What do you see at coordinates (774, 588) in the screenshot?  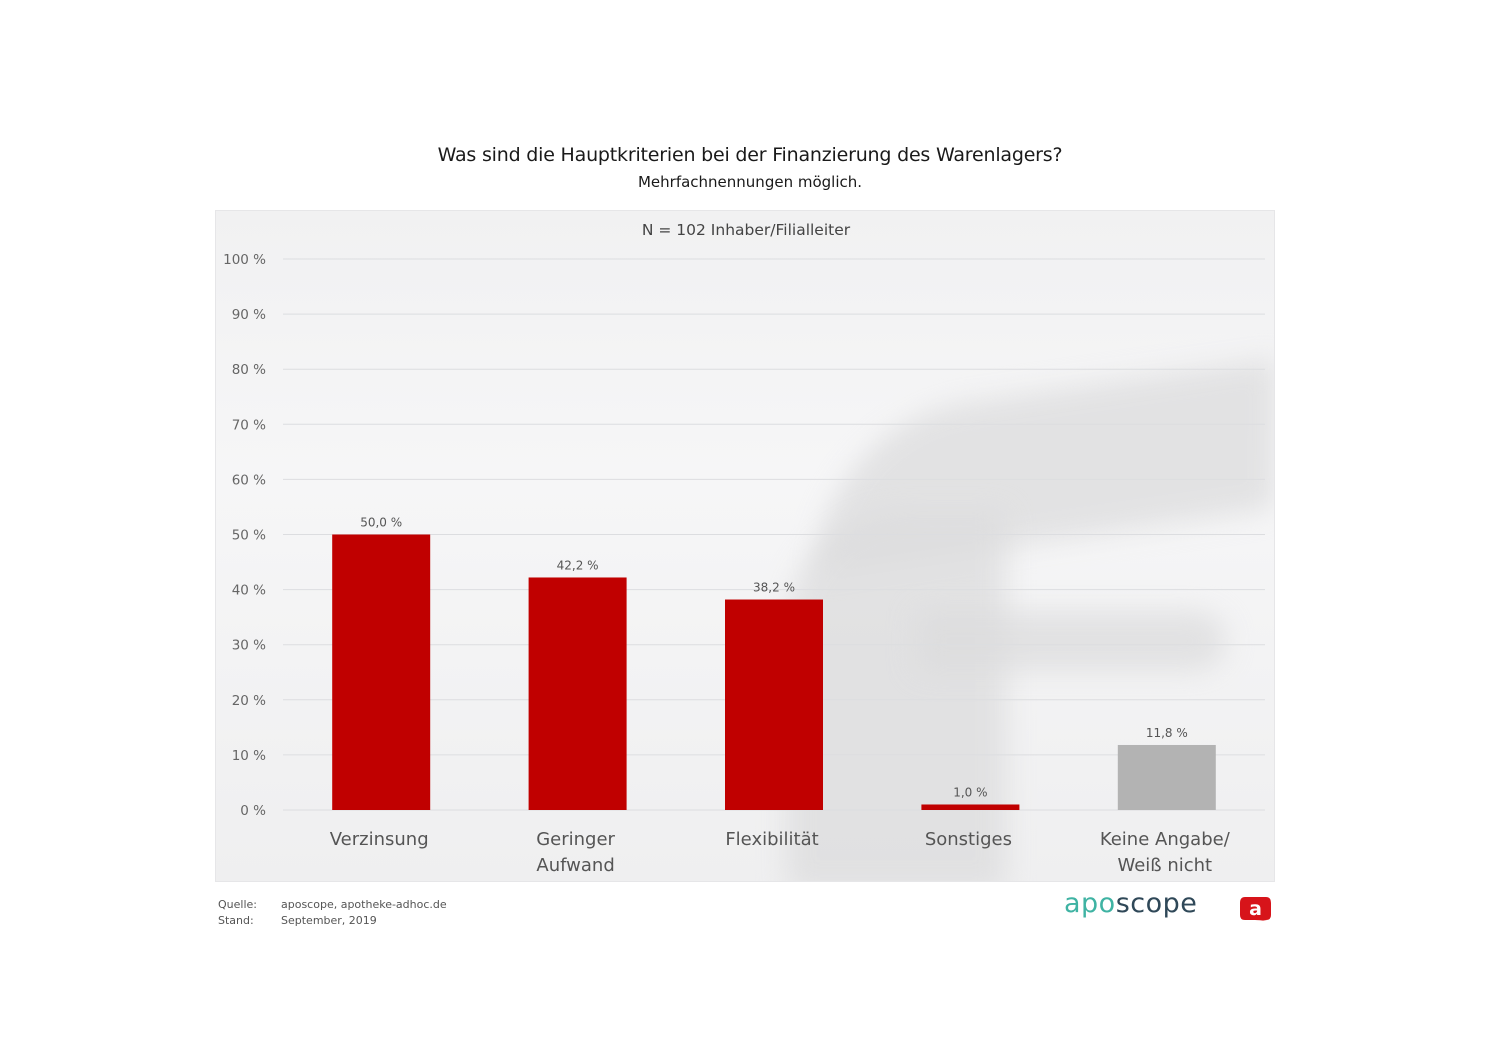 I see `value-label: 38,2 %` at bounding box center [774, 588].